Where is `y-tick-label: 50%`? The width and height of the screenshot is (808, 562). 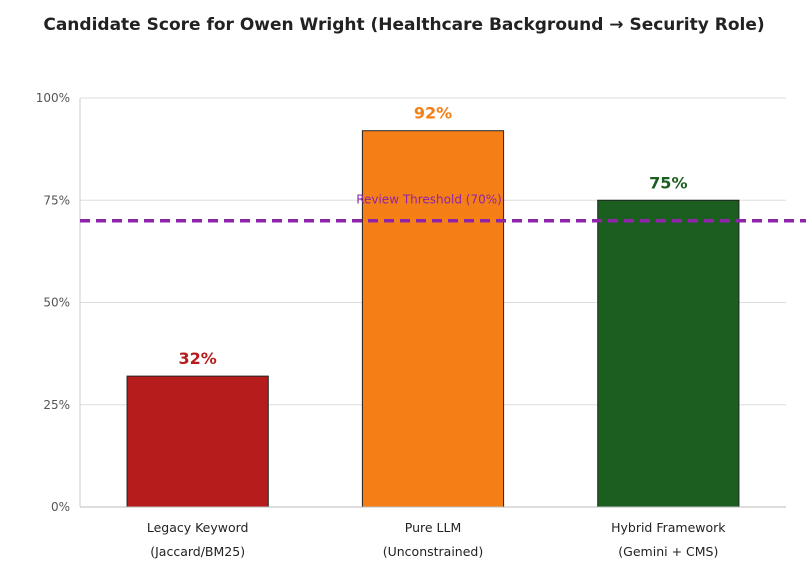 y-tick-label: 50% is located at coordinates (56, 303).